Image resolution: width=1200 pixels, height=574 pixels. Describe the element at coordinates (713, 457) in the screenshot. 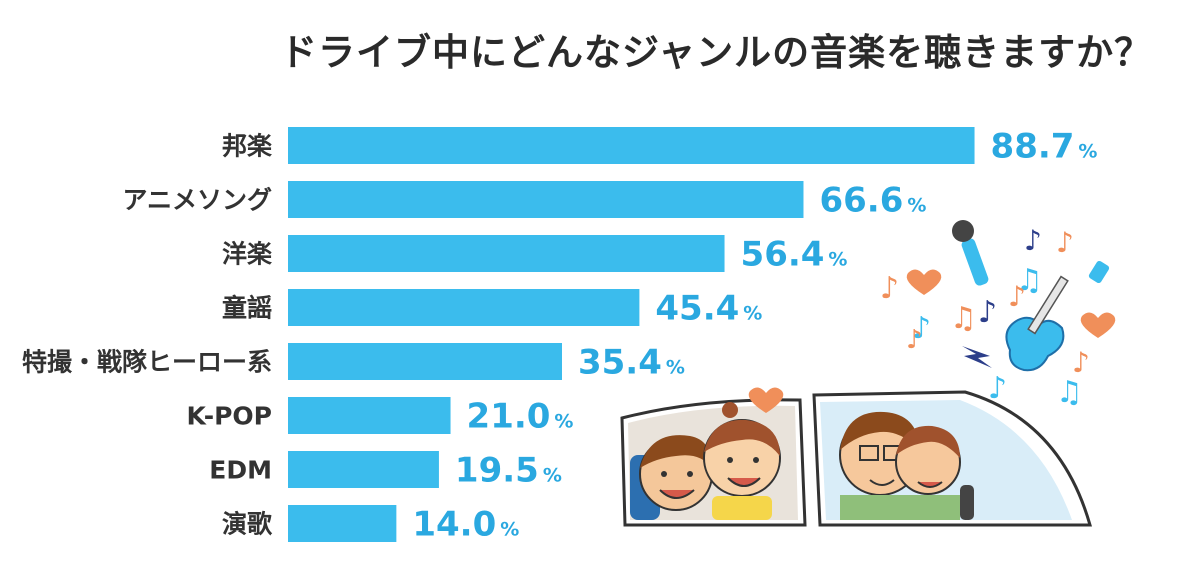

I see `children-in-back-seat` at that location.